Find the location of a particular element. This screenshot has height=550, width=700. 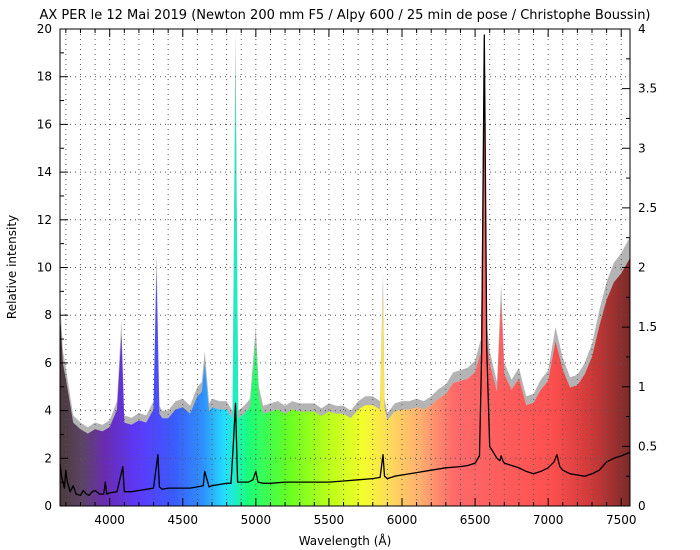

y-axis-label: Relative intensity is located at coordinates (12, 267).